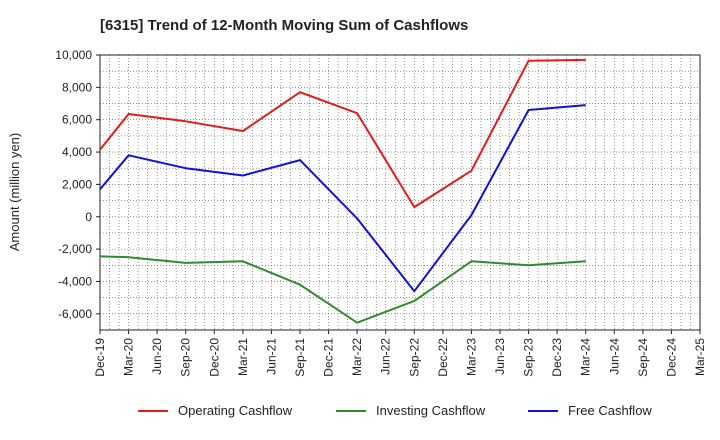 This screenshot has width=720, height=440. I want to click on legend-label-investing-cashflow: Investing Cashflow, so click(431, 410).